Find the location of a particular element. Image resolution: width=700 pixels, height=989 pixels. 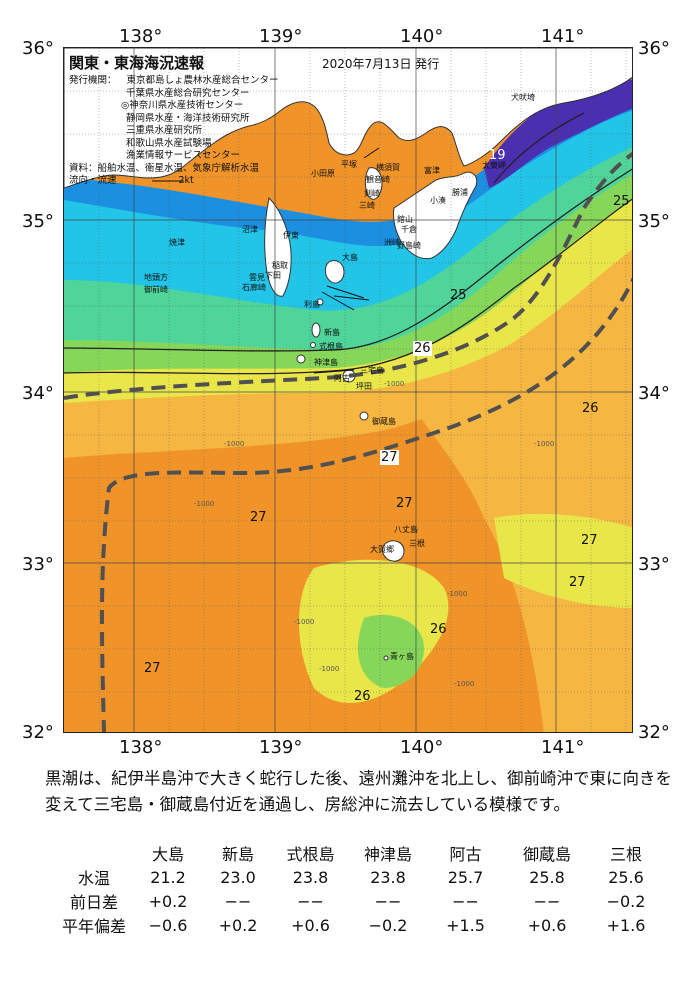

place-label: 剣崎 is located at coordinates (372, 193).